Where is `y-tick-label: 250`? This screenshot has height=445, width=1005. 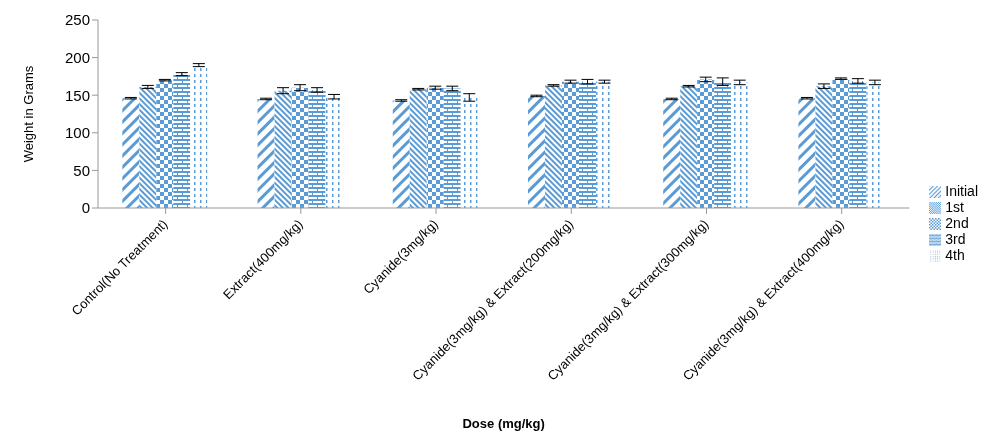 y-tick-label: 250 is located at coordinates (77, 20).